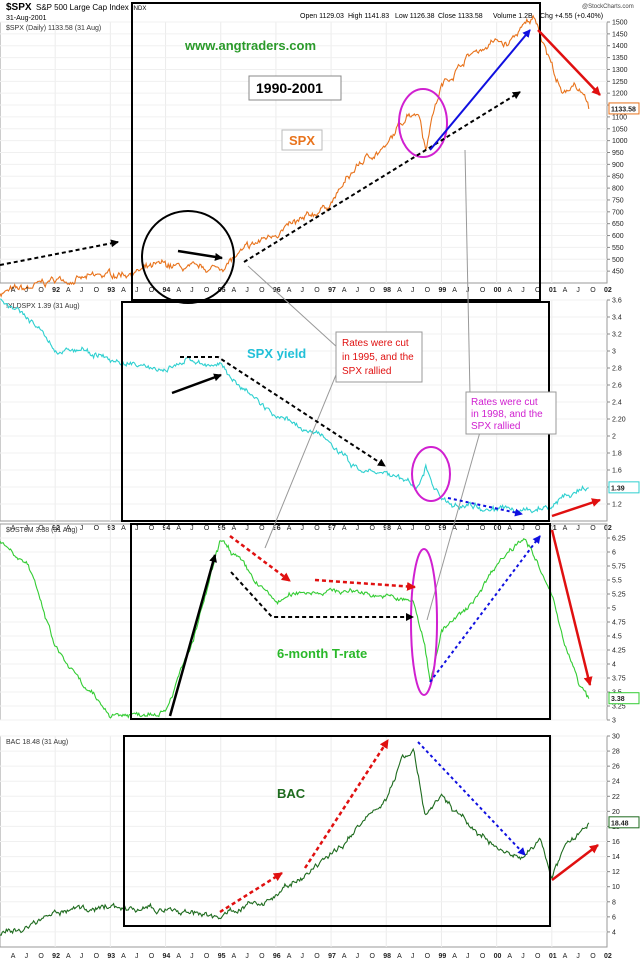  Describe the element at coordinates (293, 307) in the screenshot. I see `leader-1995-a` at that location.